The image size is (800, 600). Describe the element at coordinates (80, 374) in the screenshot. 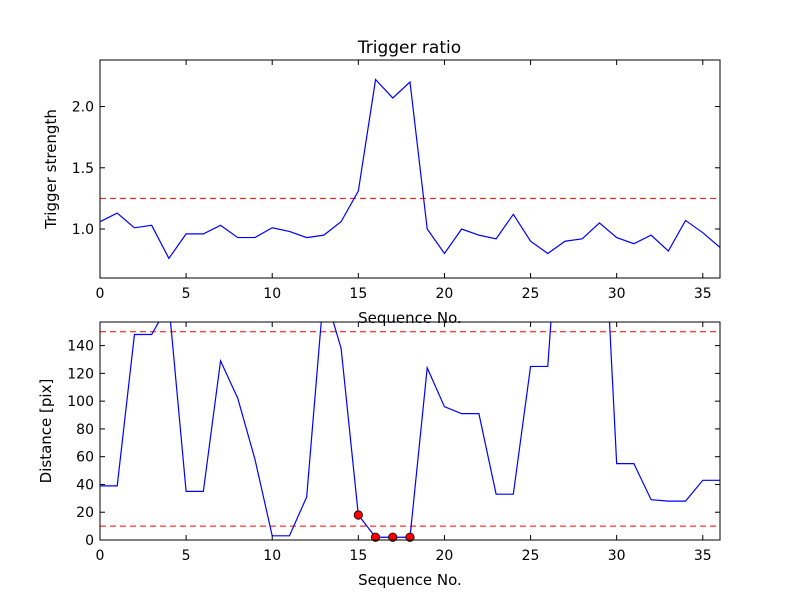

I see `y-tick-label: 120` at that location.